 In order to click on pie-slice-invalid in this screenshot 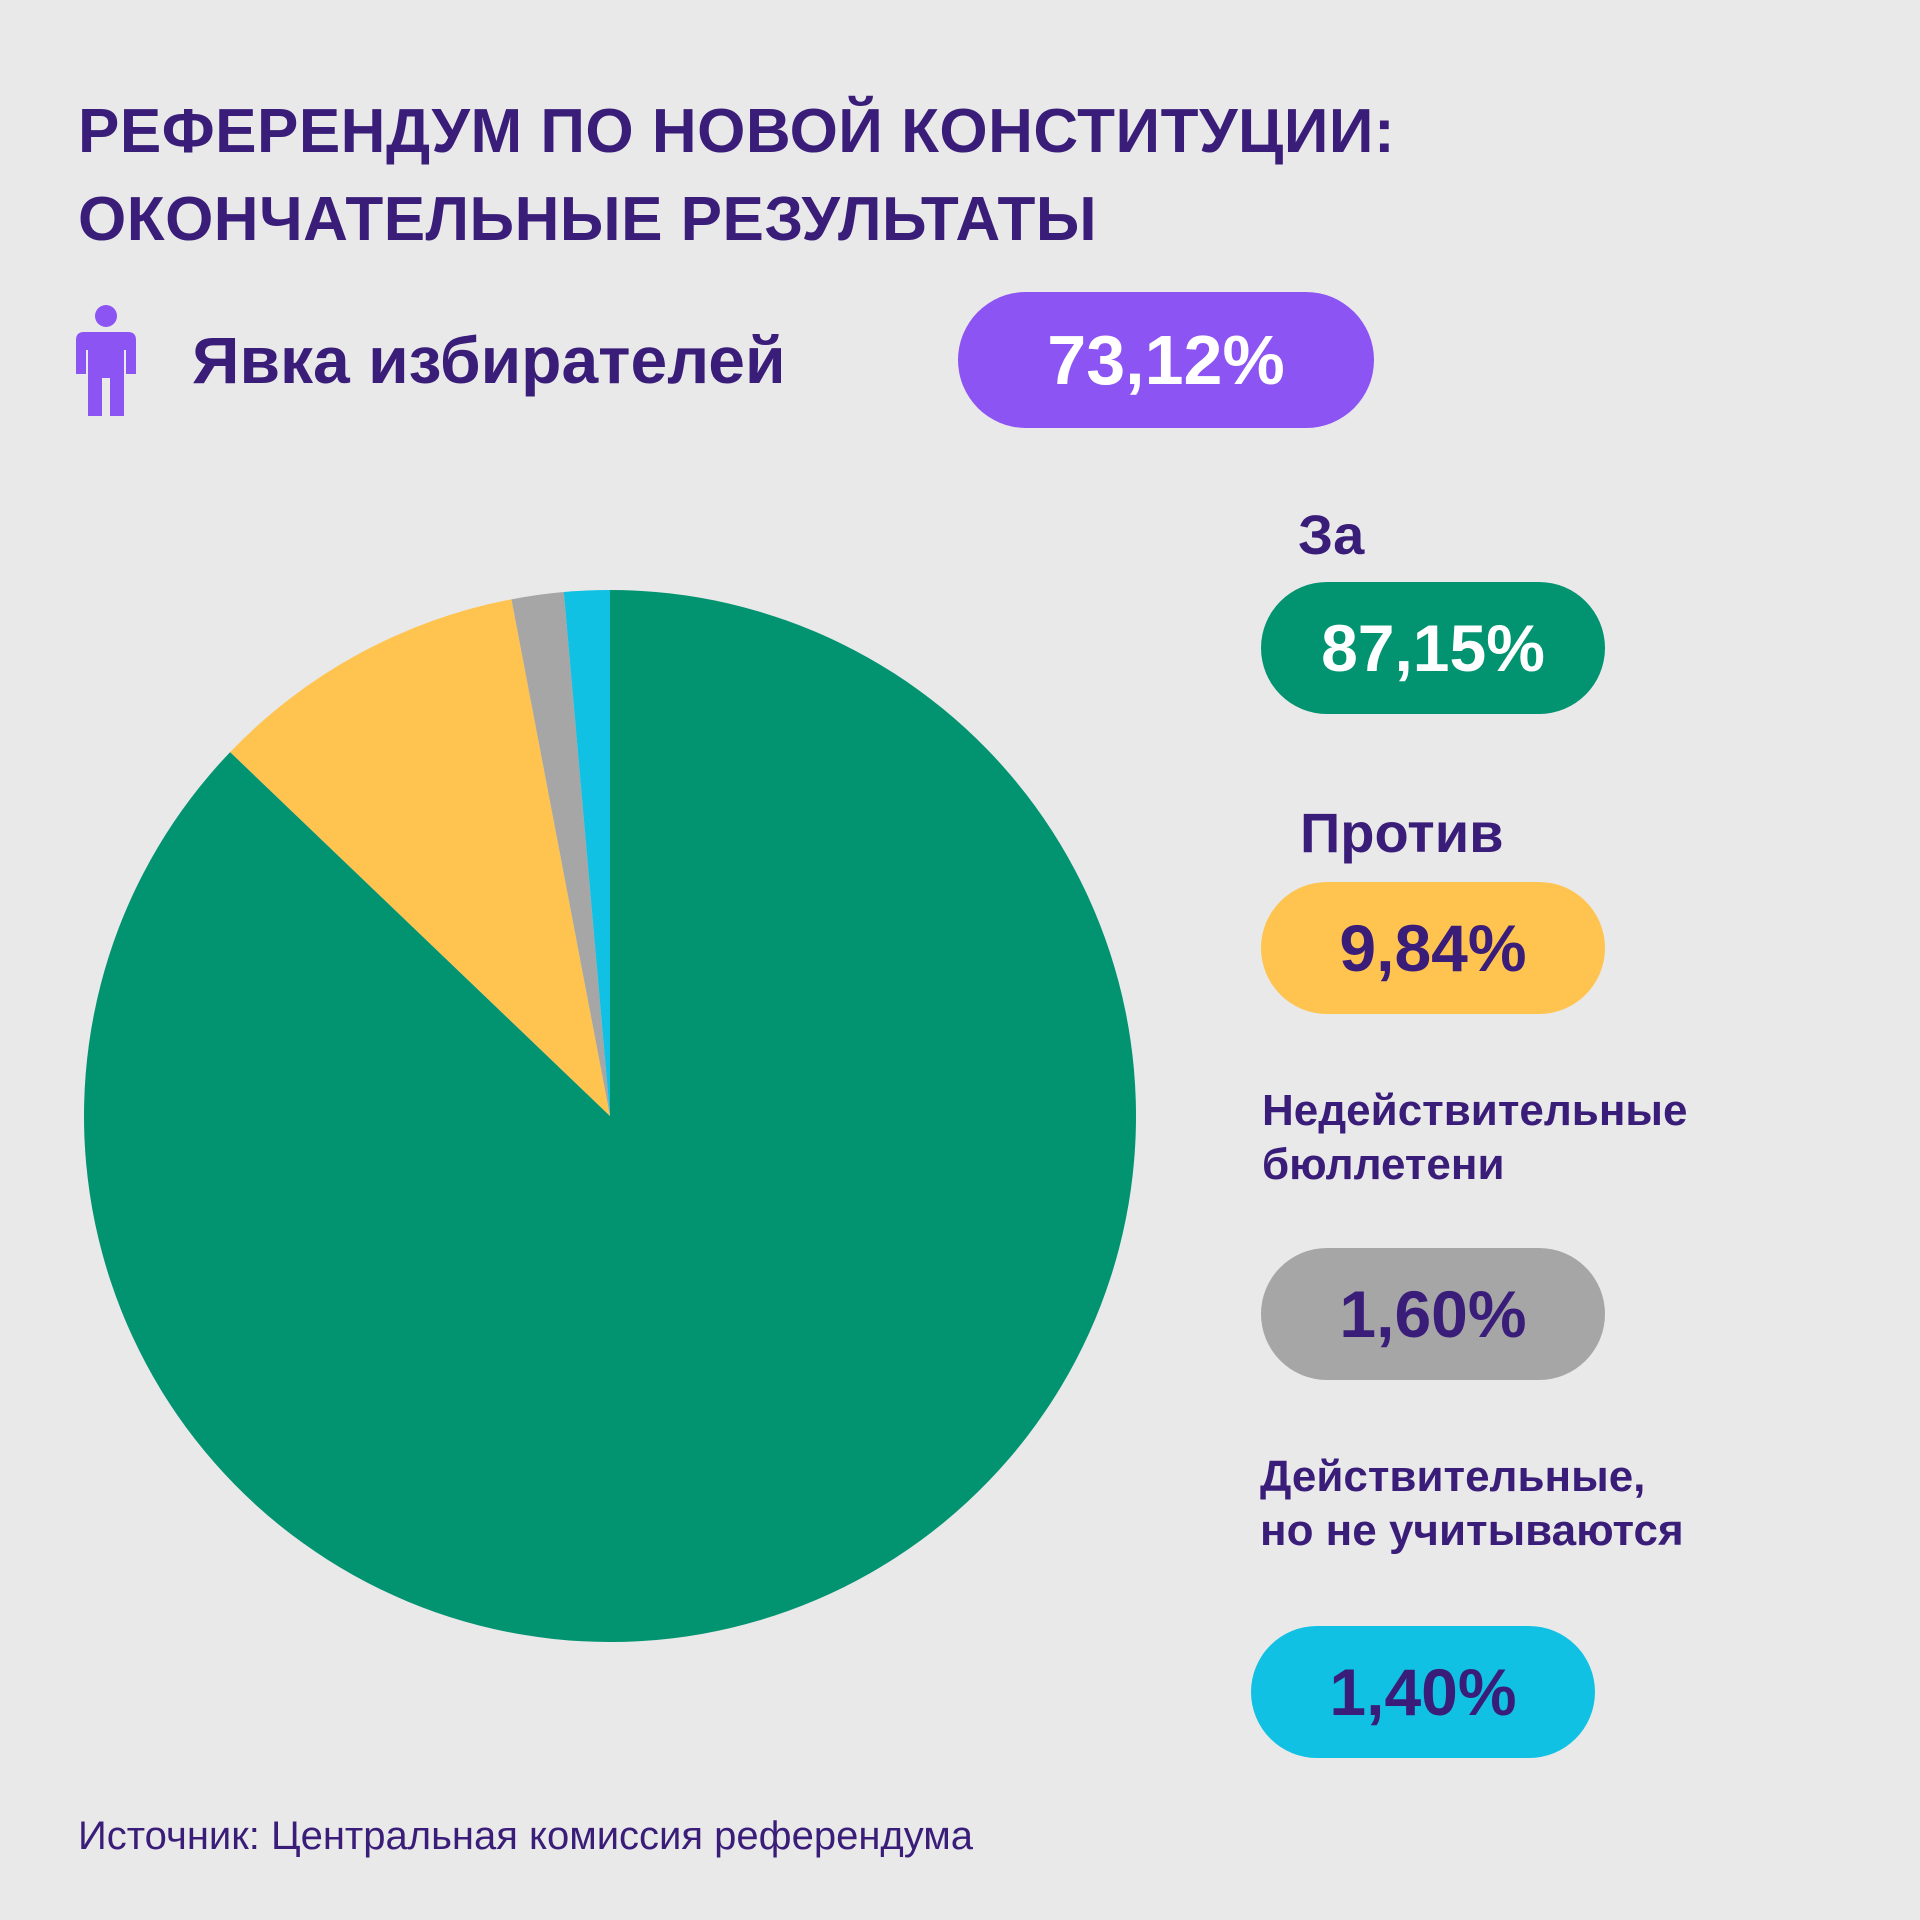, I will do `click(560, 854)`.